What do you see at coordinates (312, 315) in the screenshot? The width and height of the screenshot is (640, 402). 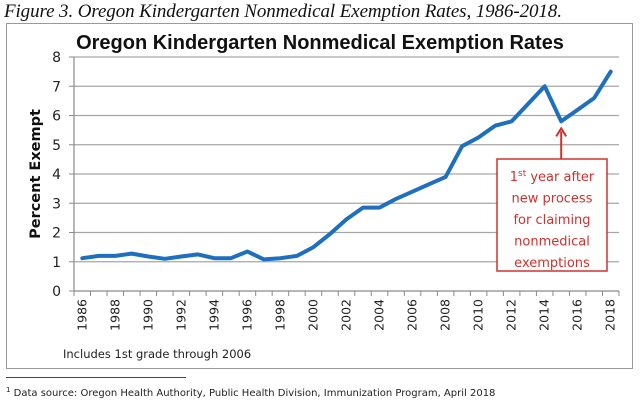 I see `x-tick-label: 2000` at bounding box center [312, 315].